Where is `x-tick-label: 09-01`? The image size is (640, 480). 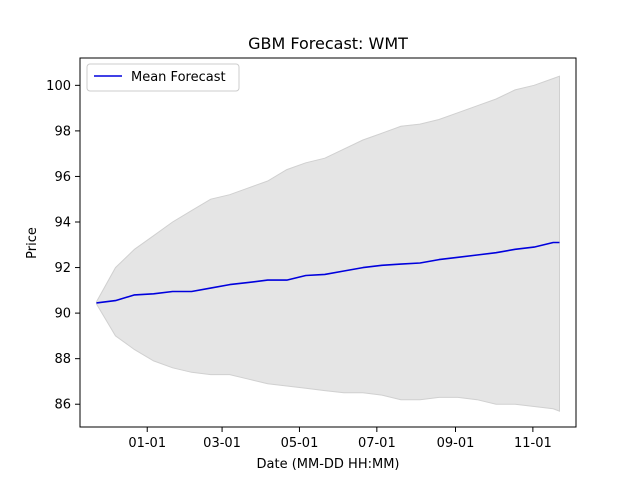 x-tick-label: 09-01 is located at coordinates (456, 443).